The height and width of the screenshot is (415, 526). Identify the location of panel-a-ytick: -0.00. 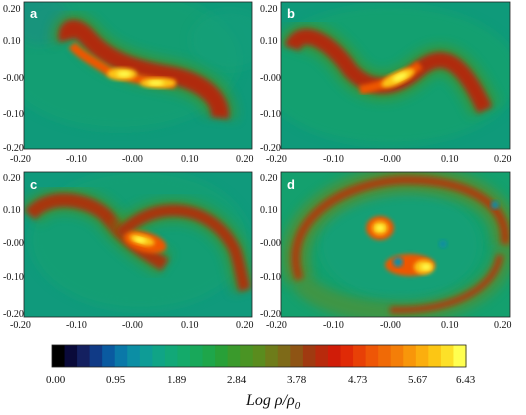
(13, 78).